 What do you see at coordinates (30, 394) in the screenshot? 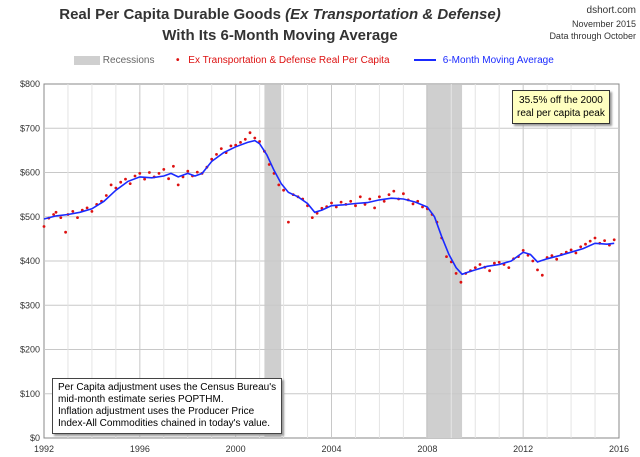
I see `y-tick-label: $100` at bounding box center [30, 394].